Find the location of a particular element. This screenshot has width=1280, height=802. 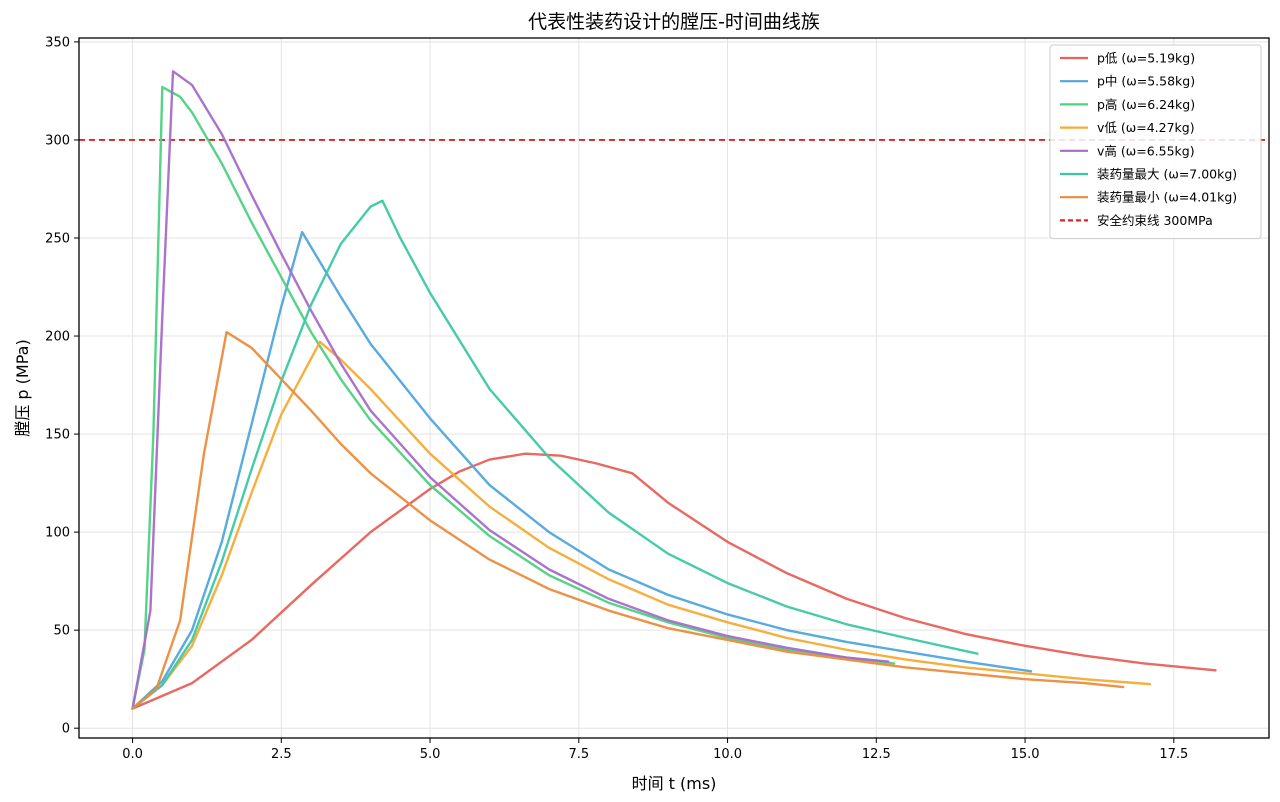

legend-label-4: v低 (ω=4.27kg) is located at coordinates (1146, 127).